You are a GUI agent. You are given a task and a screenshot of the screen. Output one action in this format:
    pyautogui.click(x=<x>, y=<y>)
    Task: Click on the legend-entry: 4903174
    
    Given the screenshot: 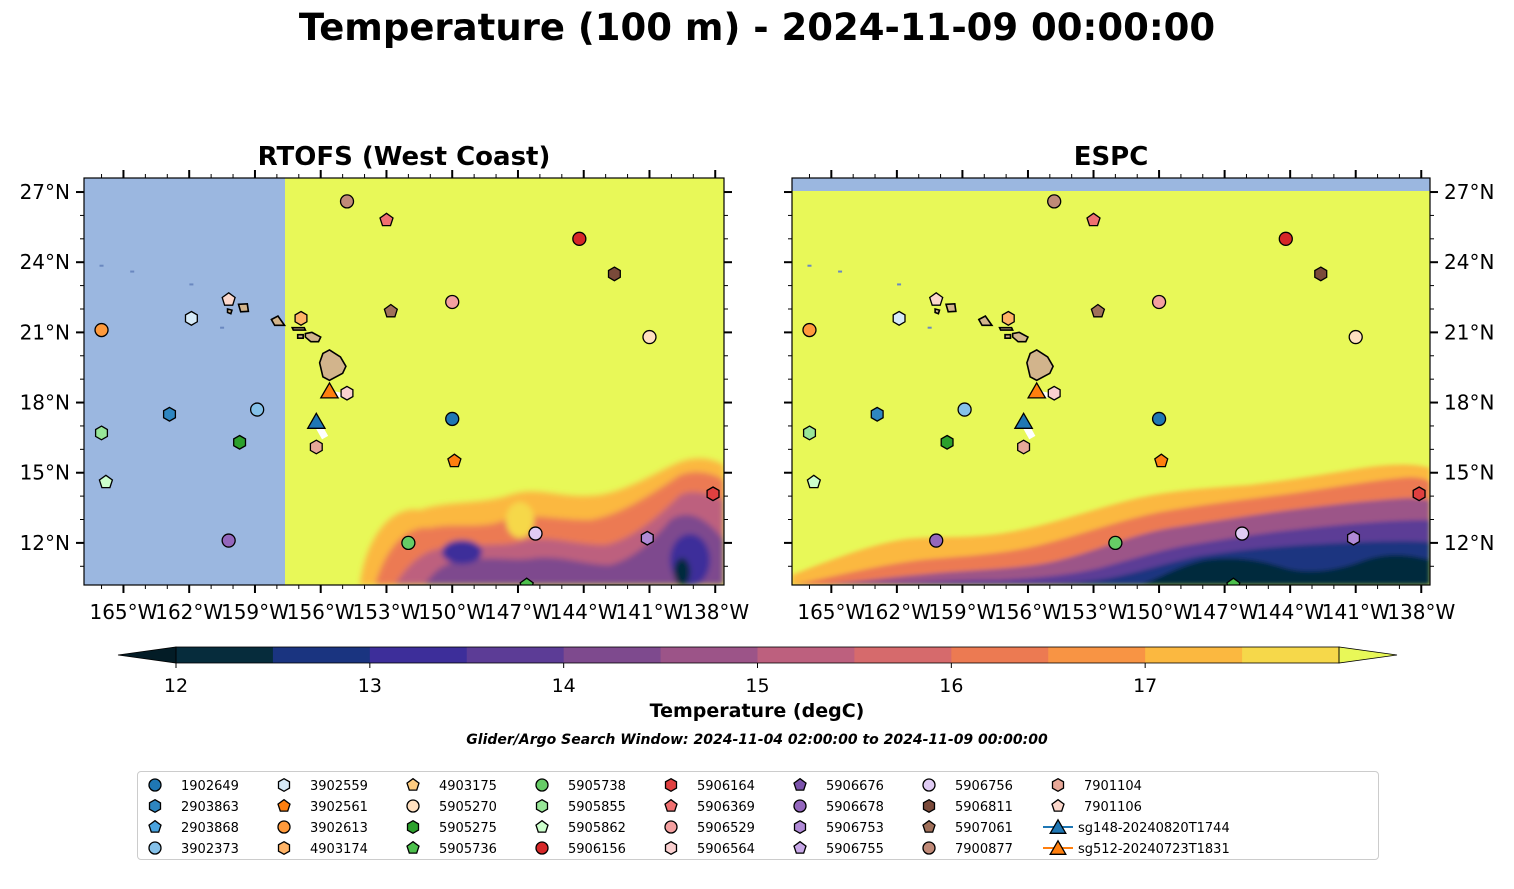 What is the action you would take?
    pyautogui.click(x=322, y=848)
    